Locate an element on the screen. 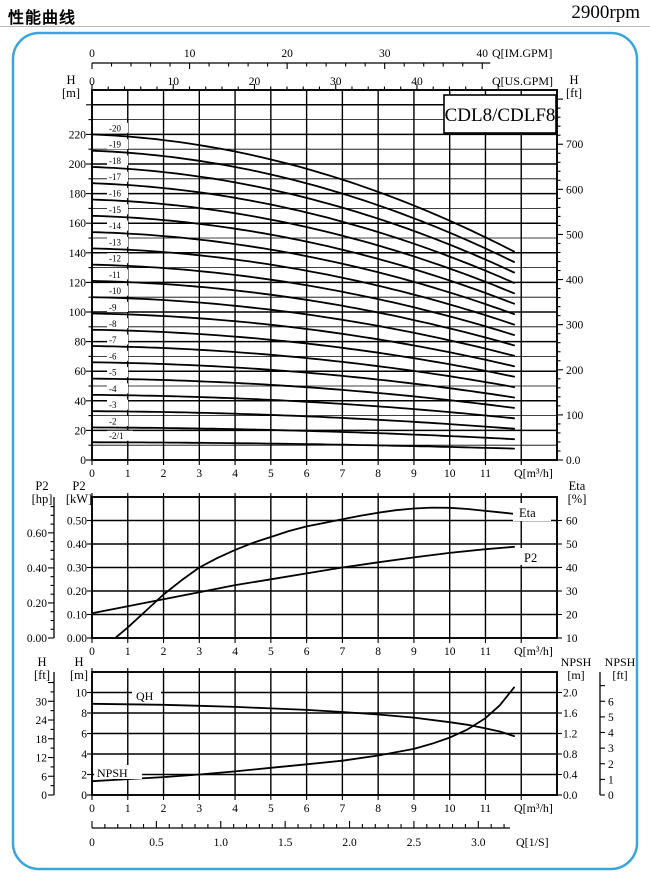 The width and height of the screenshot is (650, 879). p2-kw-tick-label: 0.00 is located at coordinates (77, 639).